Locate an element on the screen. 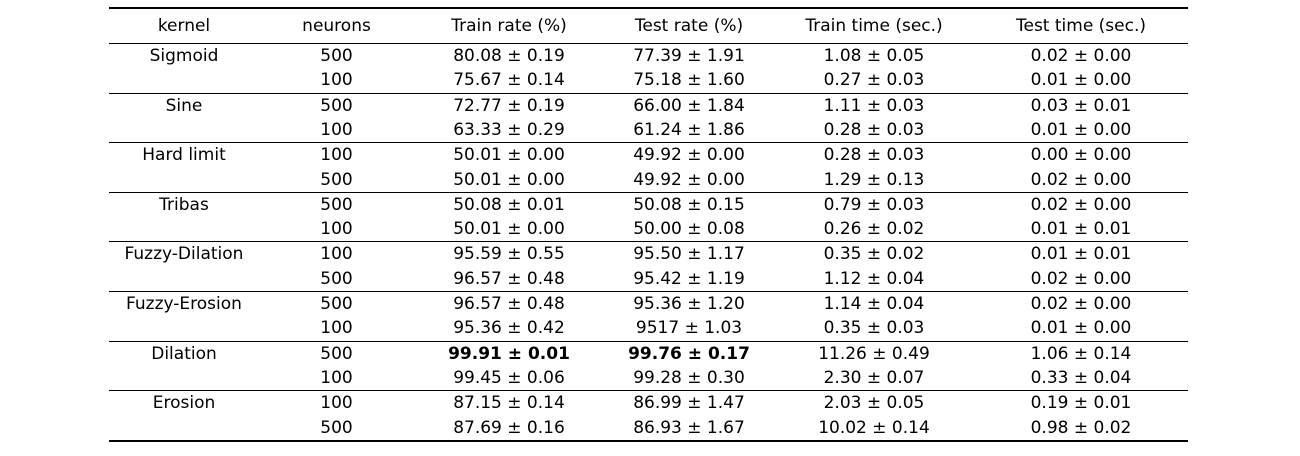 This screenshot has width=1300, height=456. train-time-cell: 0.35 ± 0.03 is located at coordinates (874, 328).